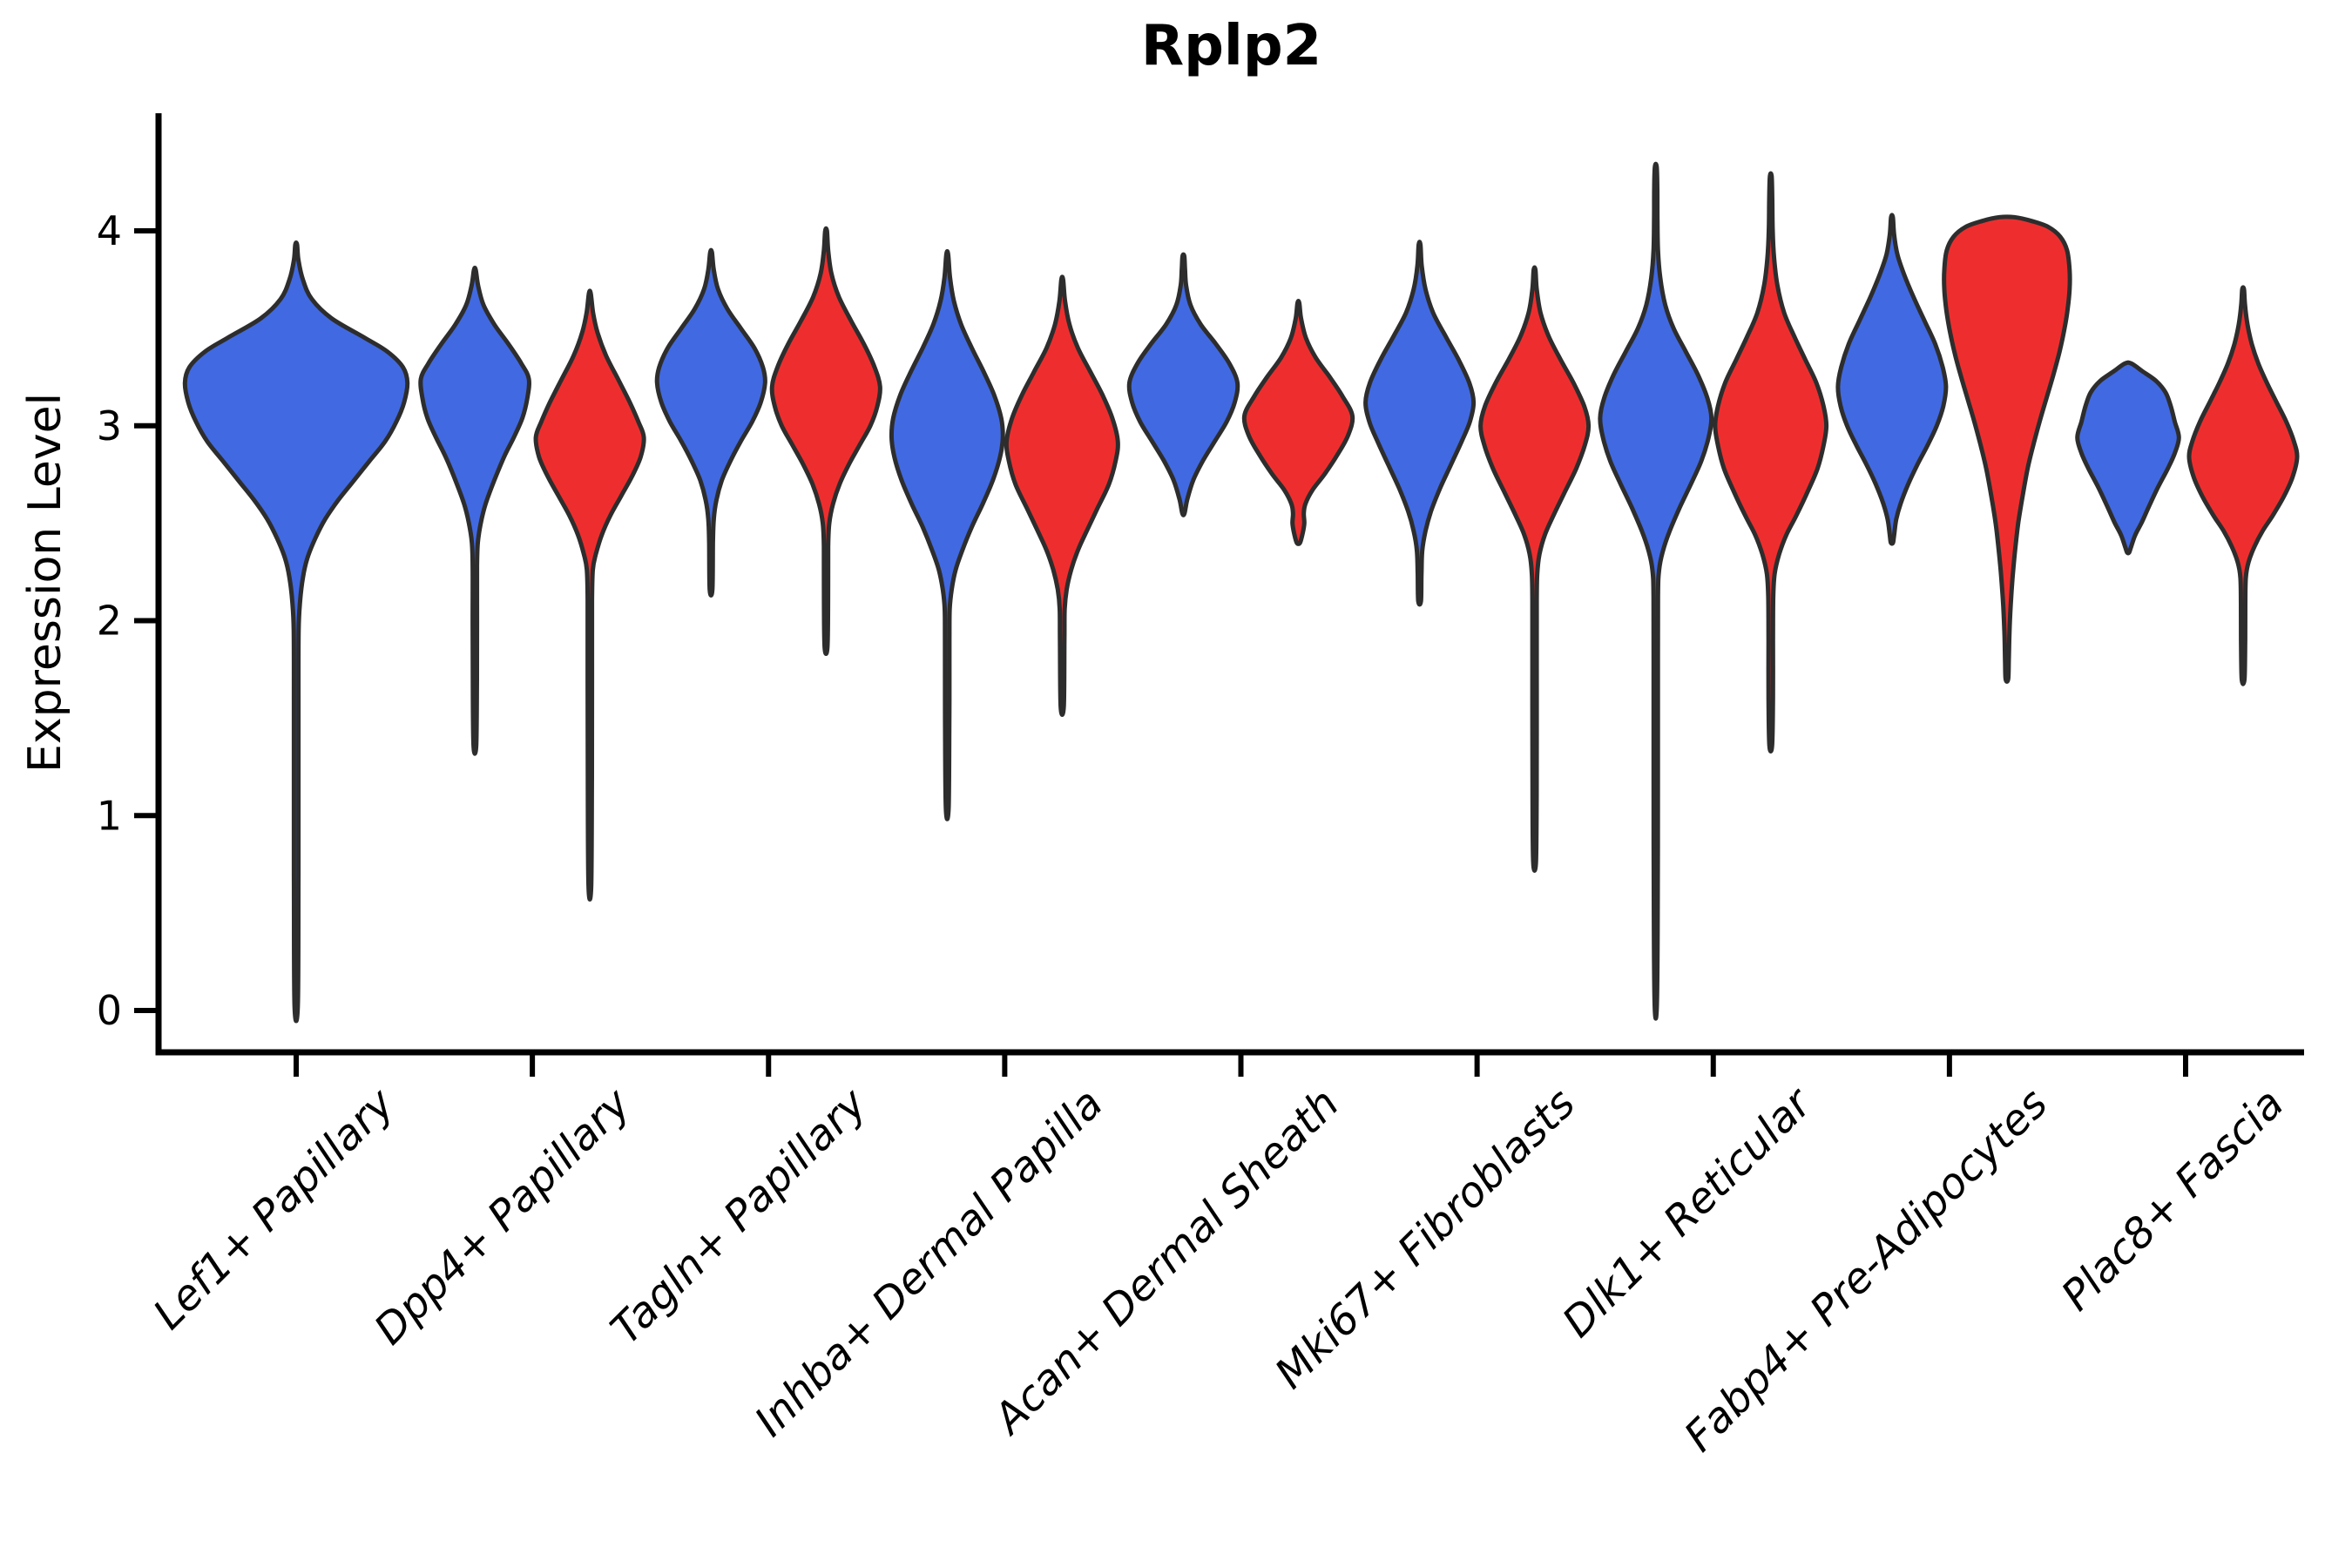 The height and width of the screenshot is (1568, 2352). What do you see at coordinates (109, 230) in the screenshot?
I see `y-tick-label: 4` at bounding box center [109, 230].